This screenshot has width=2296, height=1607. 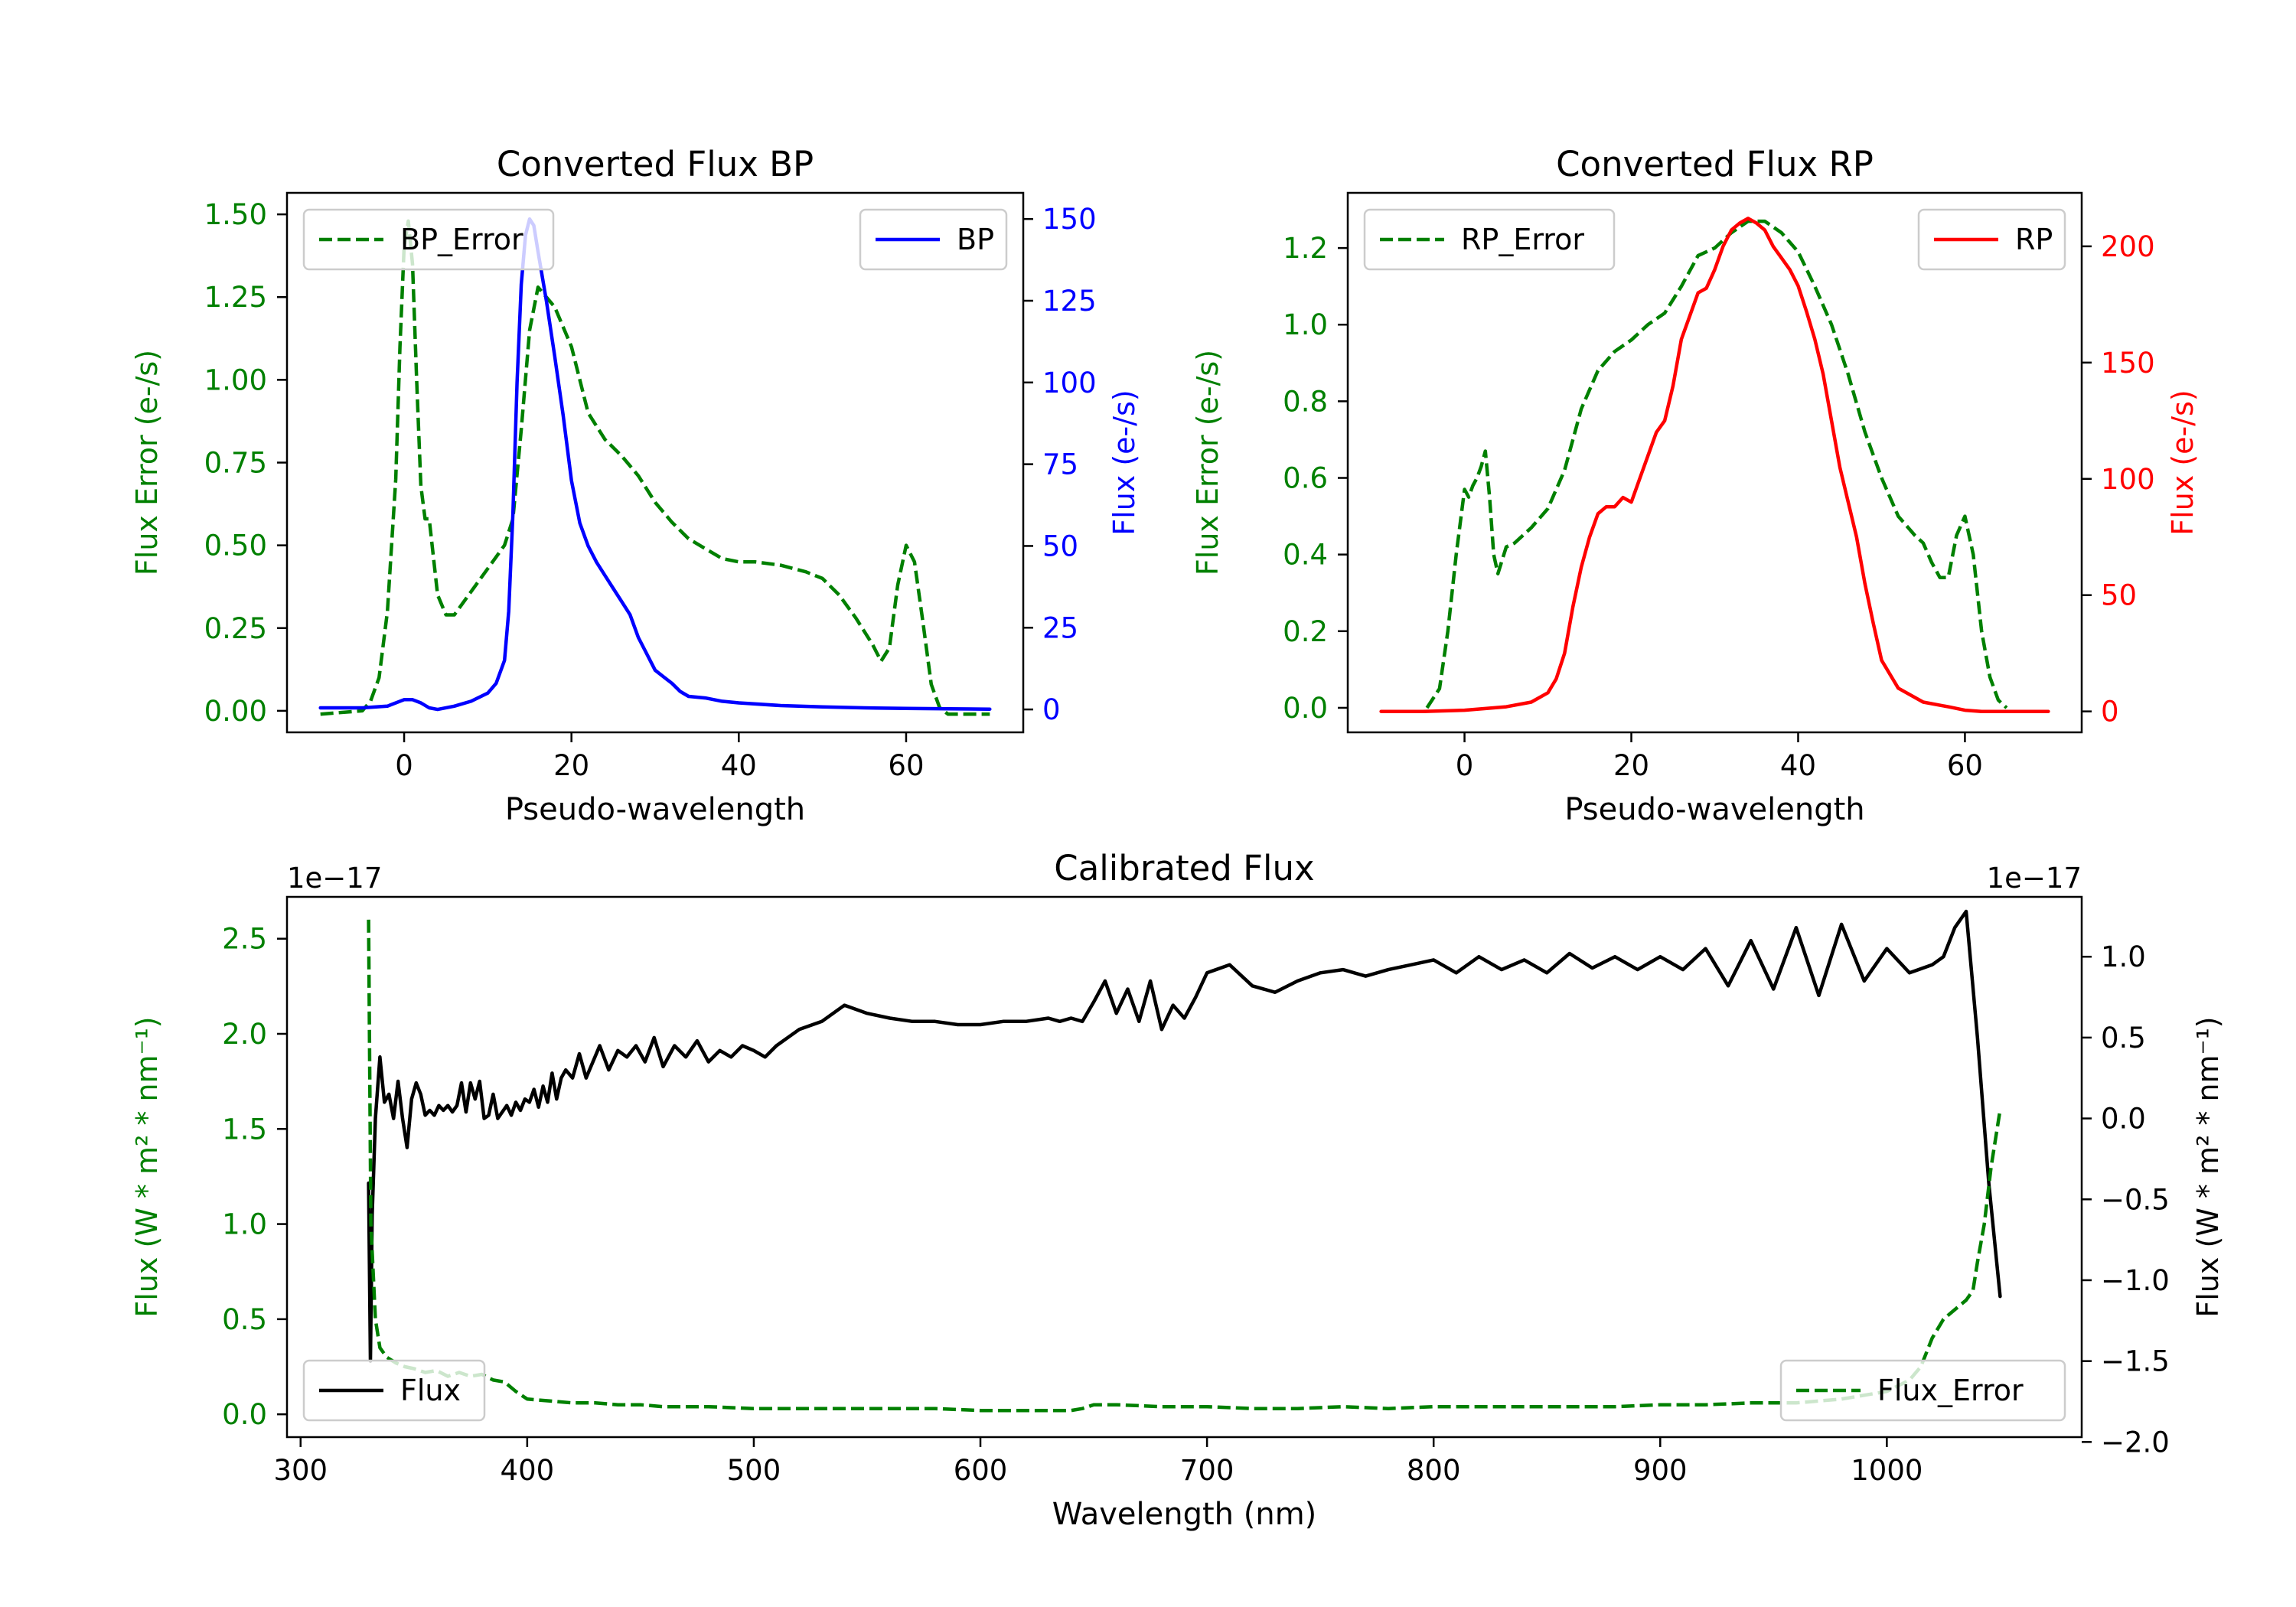 I want to click on x-axis-label: Wavelength (nm), so click(x=1184, y=1514).